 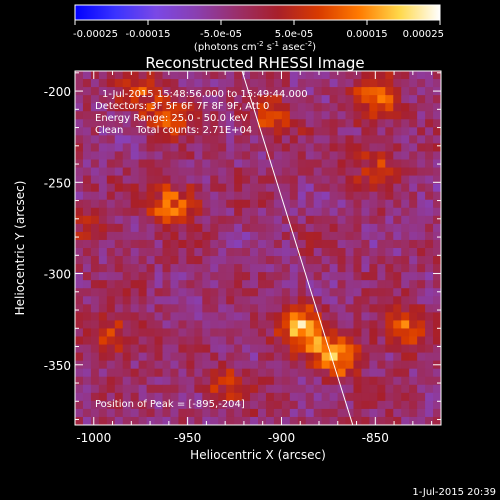 What do you see at coordinates (454, 492) in the screenshot?
I see `footer-timestamp: 1-Jul-2015 20:39` at bounding box center [454, 492].